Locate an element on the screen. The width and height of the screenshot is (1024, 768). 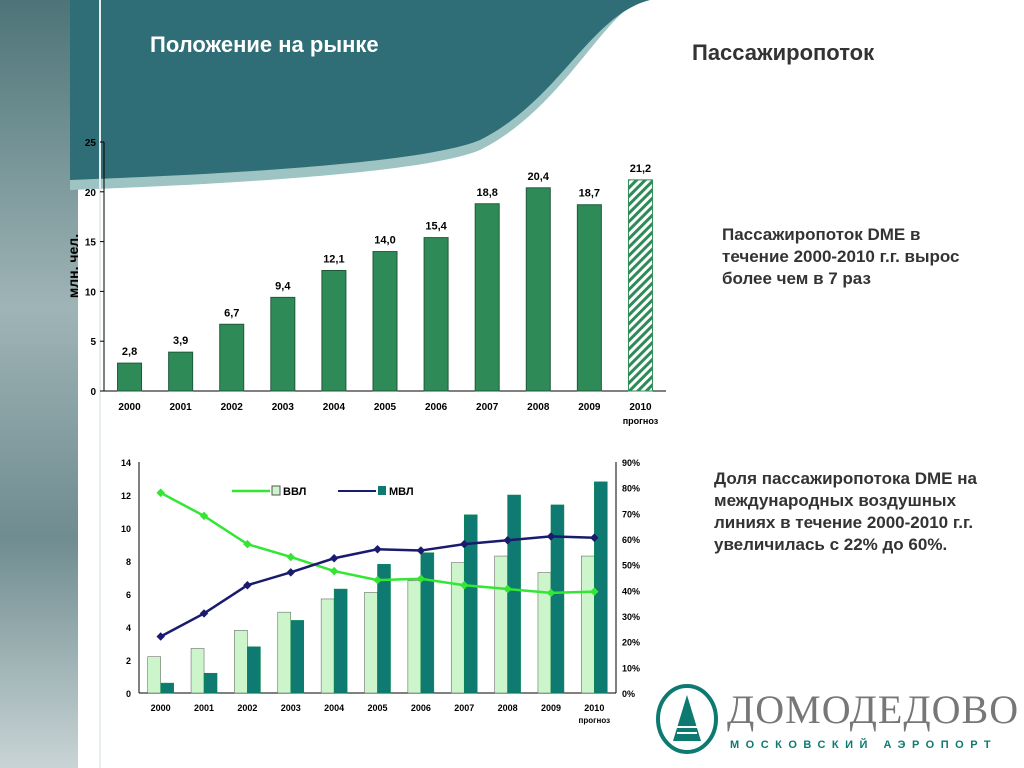
bar-mvl-2000 is located at coordinates (167, 688).